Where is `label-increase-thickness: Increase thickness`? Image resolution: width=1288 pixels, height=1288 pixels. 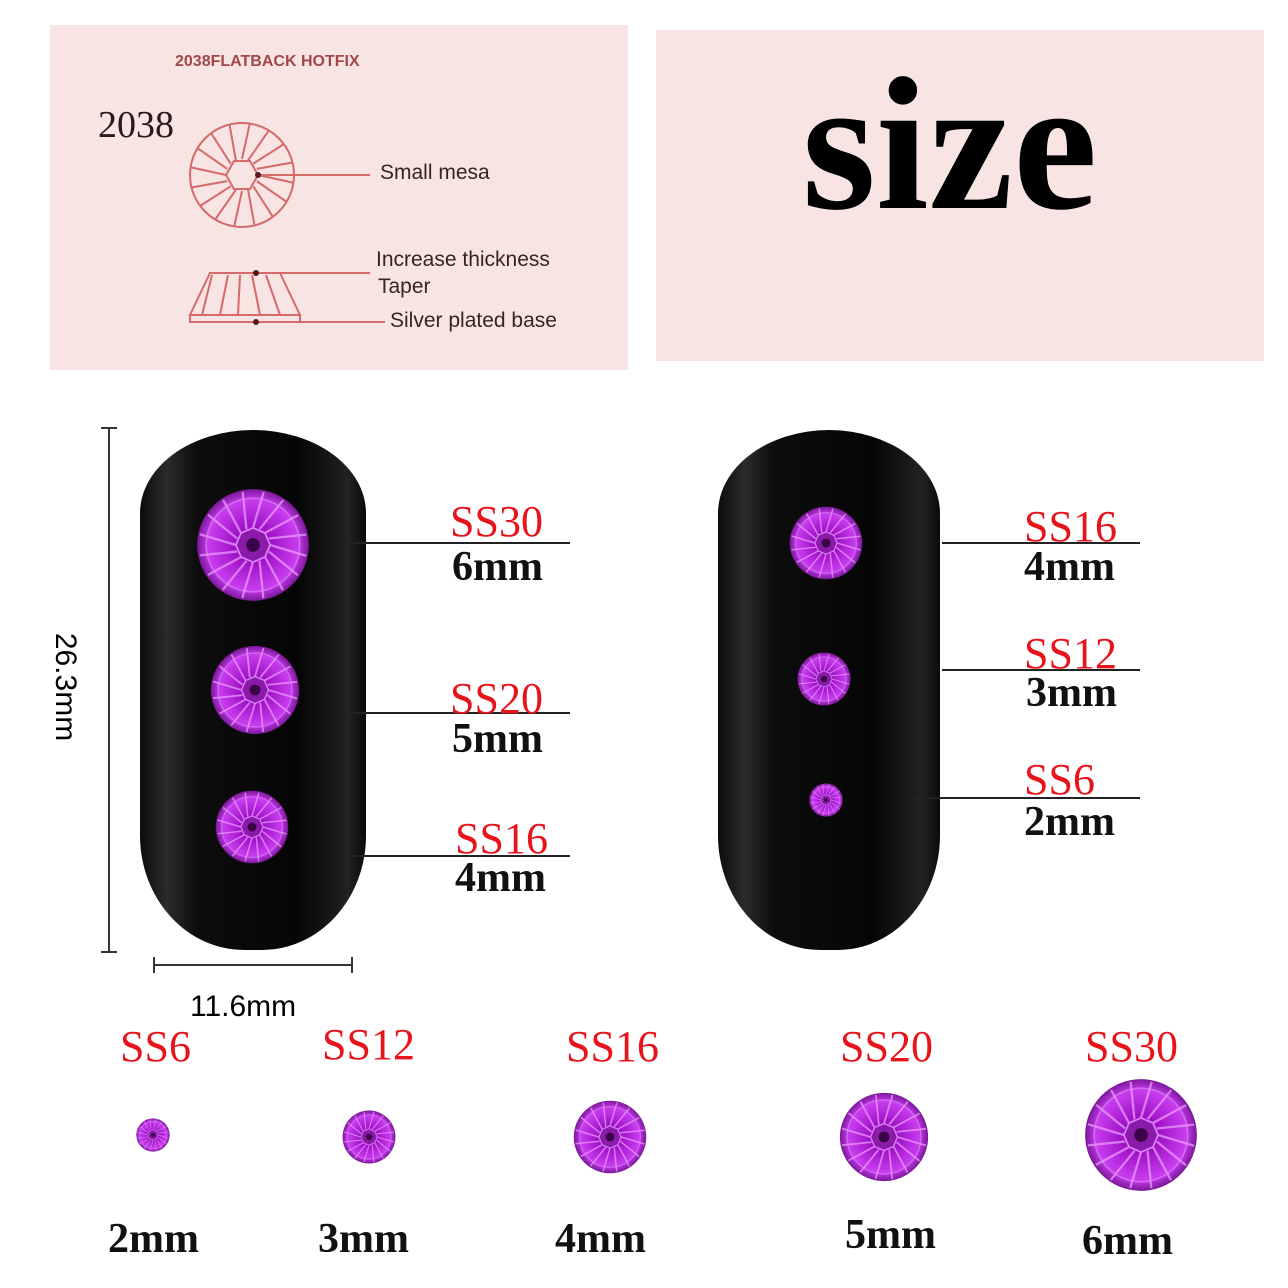 label-increase-thickness: Increase thickness is located at coordinates (463, 259).